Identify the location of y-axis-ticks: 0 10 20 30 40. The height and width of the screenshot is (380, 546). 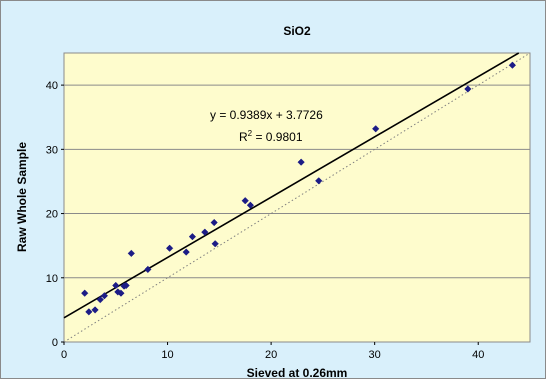
(55, 214).